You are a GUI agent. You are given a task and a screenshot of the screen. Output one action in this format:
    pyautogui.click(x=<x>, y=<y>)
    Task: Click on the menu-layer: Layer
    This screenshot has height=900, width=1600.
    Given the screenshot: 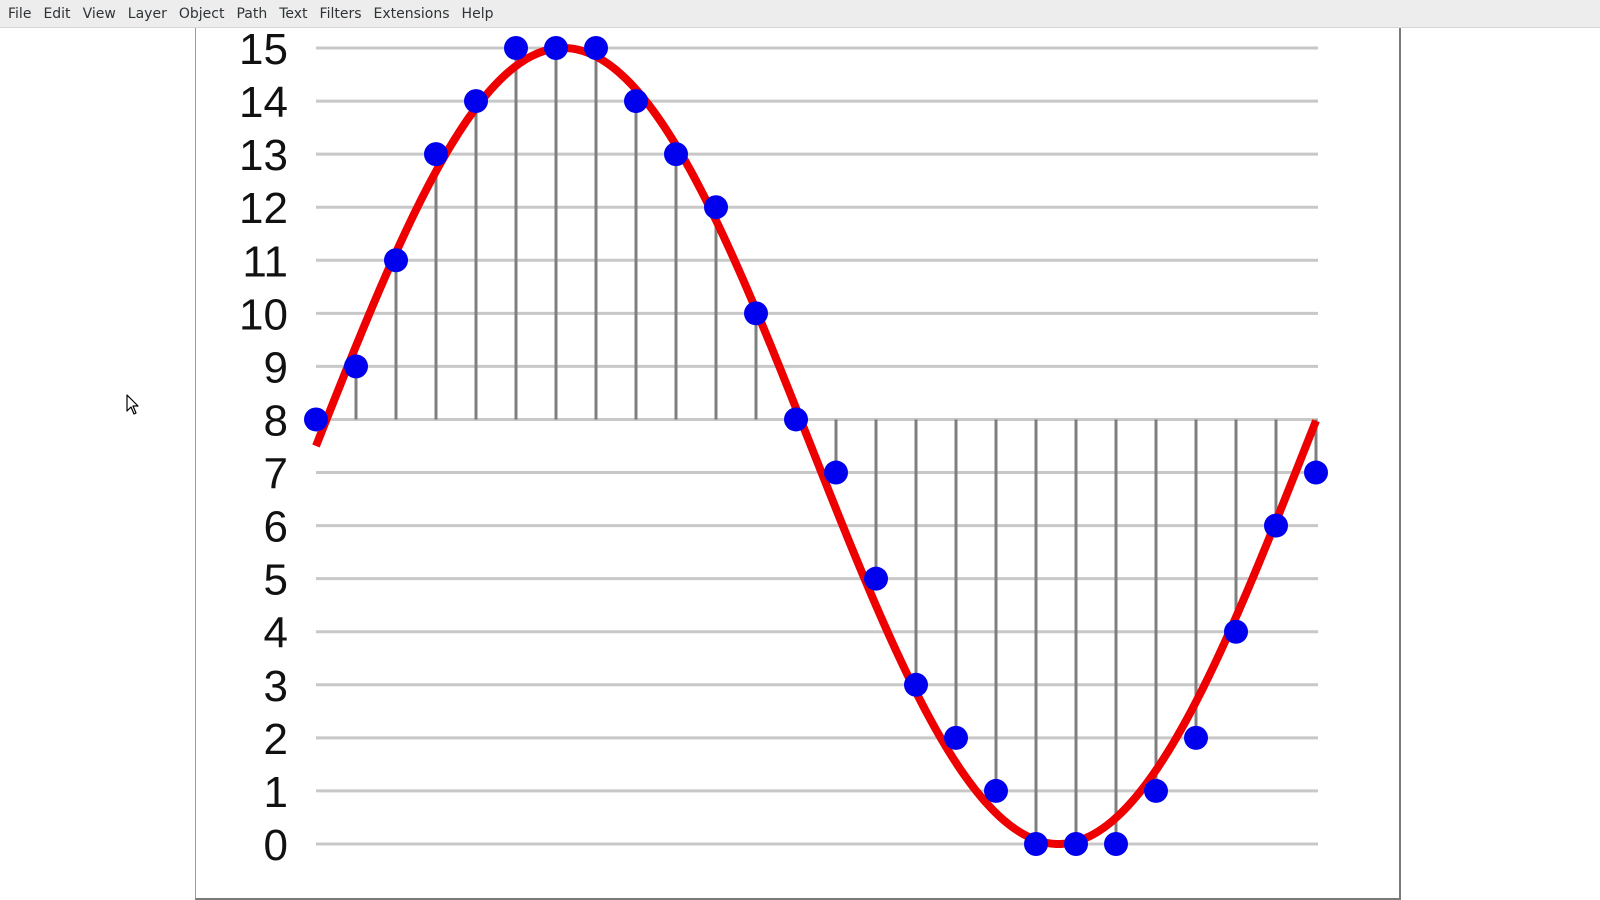 What is the action you would take?
    pyautogui.click(x=147, y=13)
    